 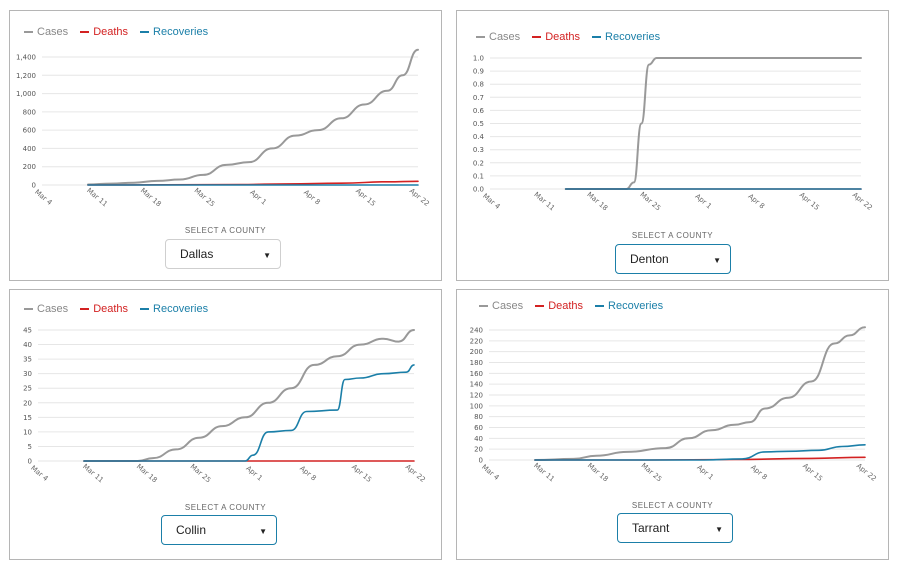 I want to click on x-tick-label: Apr 22, so click(x=866, y=472).